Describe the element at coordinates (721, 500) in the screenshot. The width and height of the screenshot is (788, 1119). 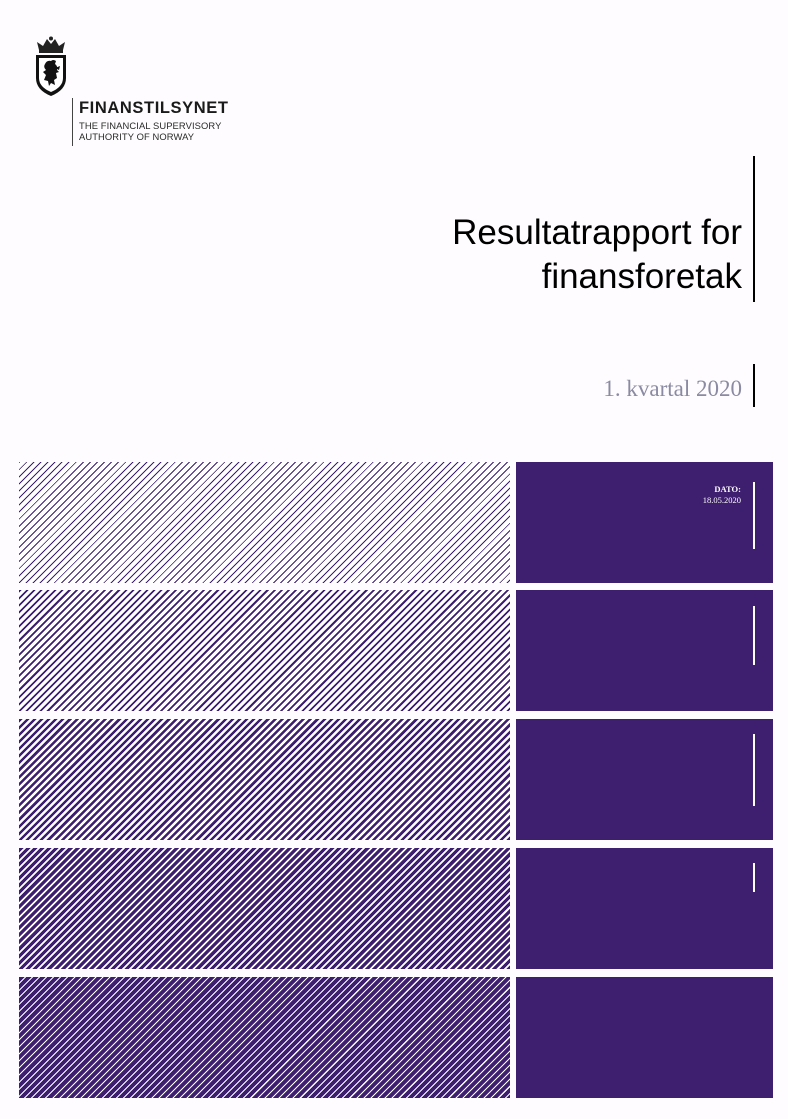
I see `date-value: 18.05.2020` at that location.